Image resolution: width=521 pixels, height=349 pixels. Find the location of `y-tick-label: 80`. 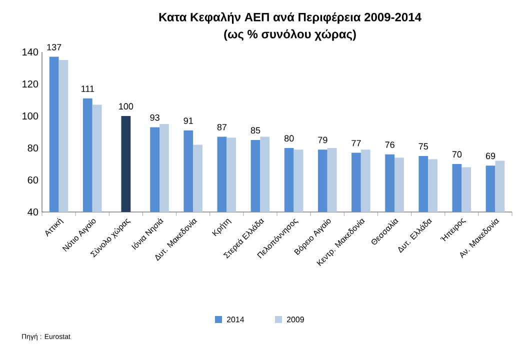

y-tick-label: 80 is located at coordinates (33, 148).